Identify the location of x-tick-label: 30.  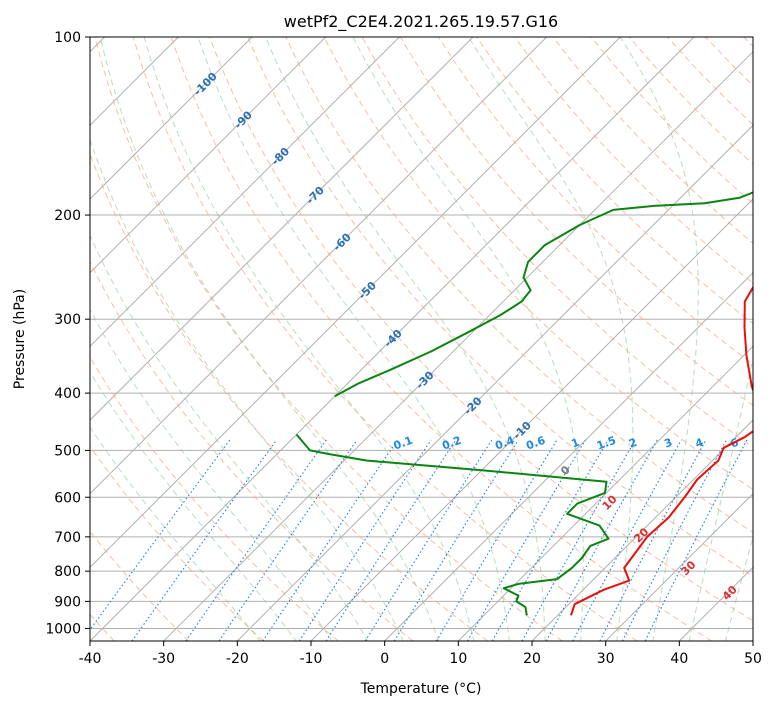
(606, 659).